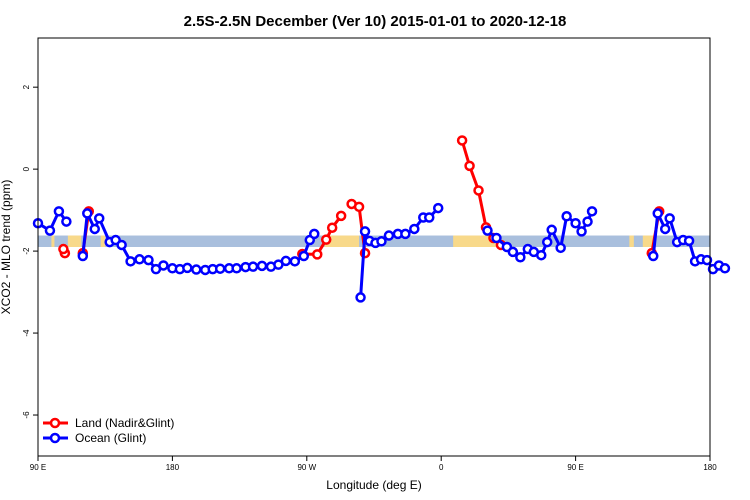  I want to click on x-axis-label: Longitude (deg E), so click(373, 485).